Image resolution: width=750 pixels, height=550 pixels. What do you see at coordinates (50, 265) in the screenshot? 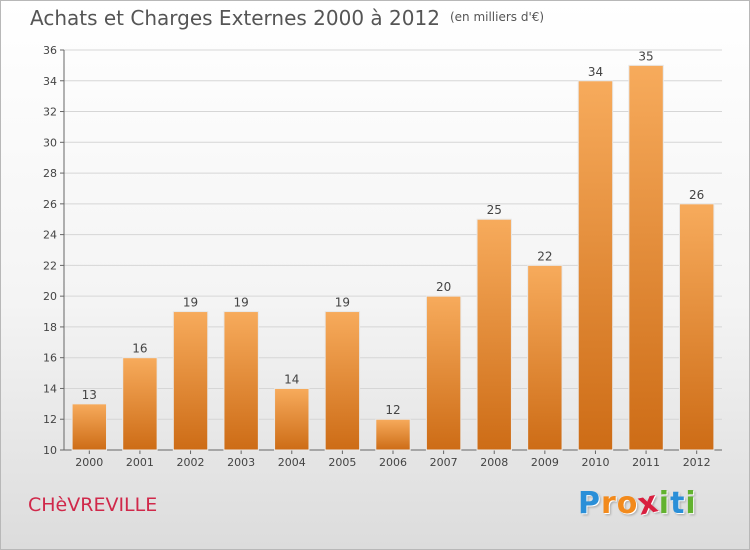
I see `y-tick-label: 22` at bounding box center [50, 265].